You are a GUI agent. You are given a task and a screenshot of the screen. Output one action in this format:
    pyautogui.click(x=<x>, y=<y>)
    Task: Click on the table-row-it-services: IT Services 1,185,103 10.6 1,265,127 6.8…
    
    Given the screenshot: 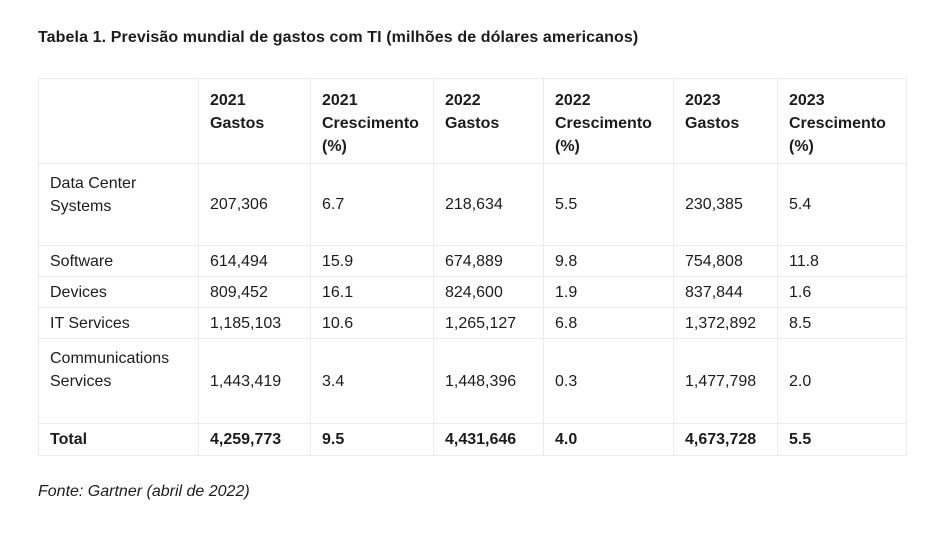 What is the action you would take?
    pyautogui.click(x=472, y=323)
    